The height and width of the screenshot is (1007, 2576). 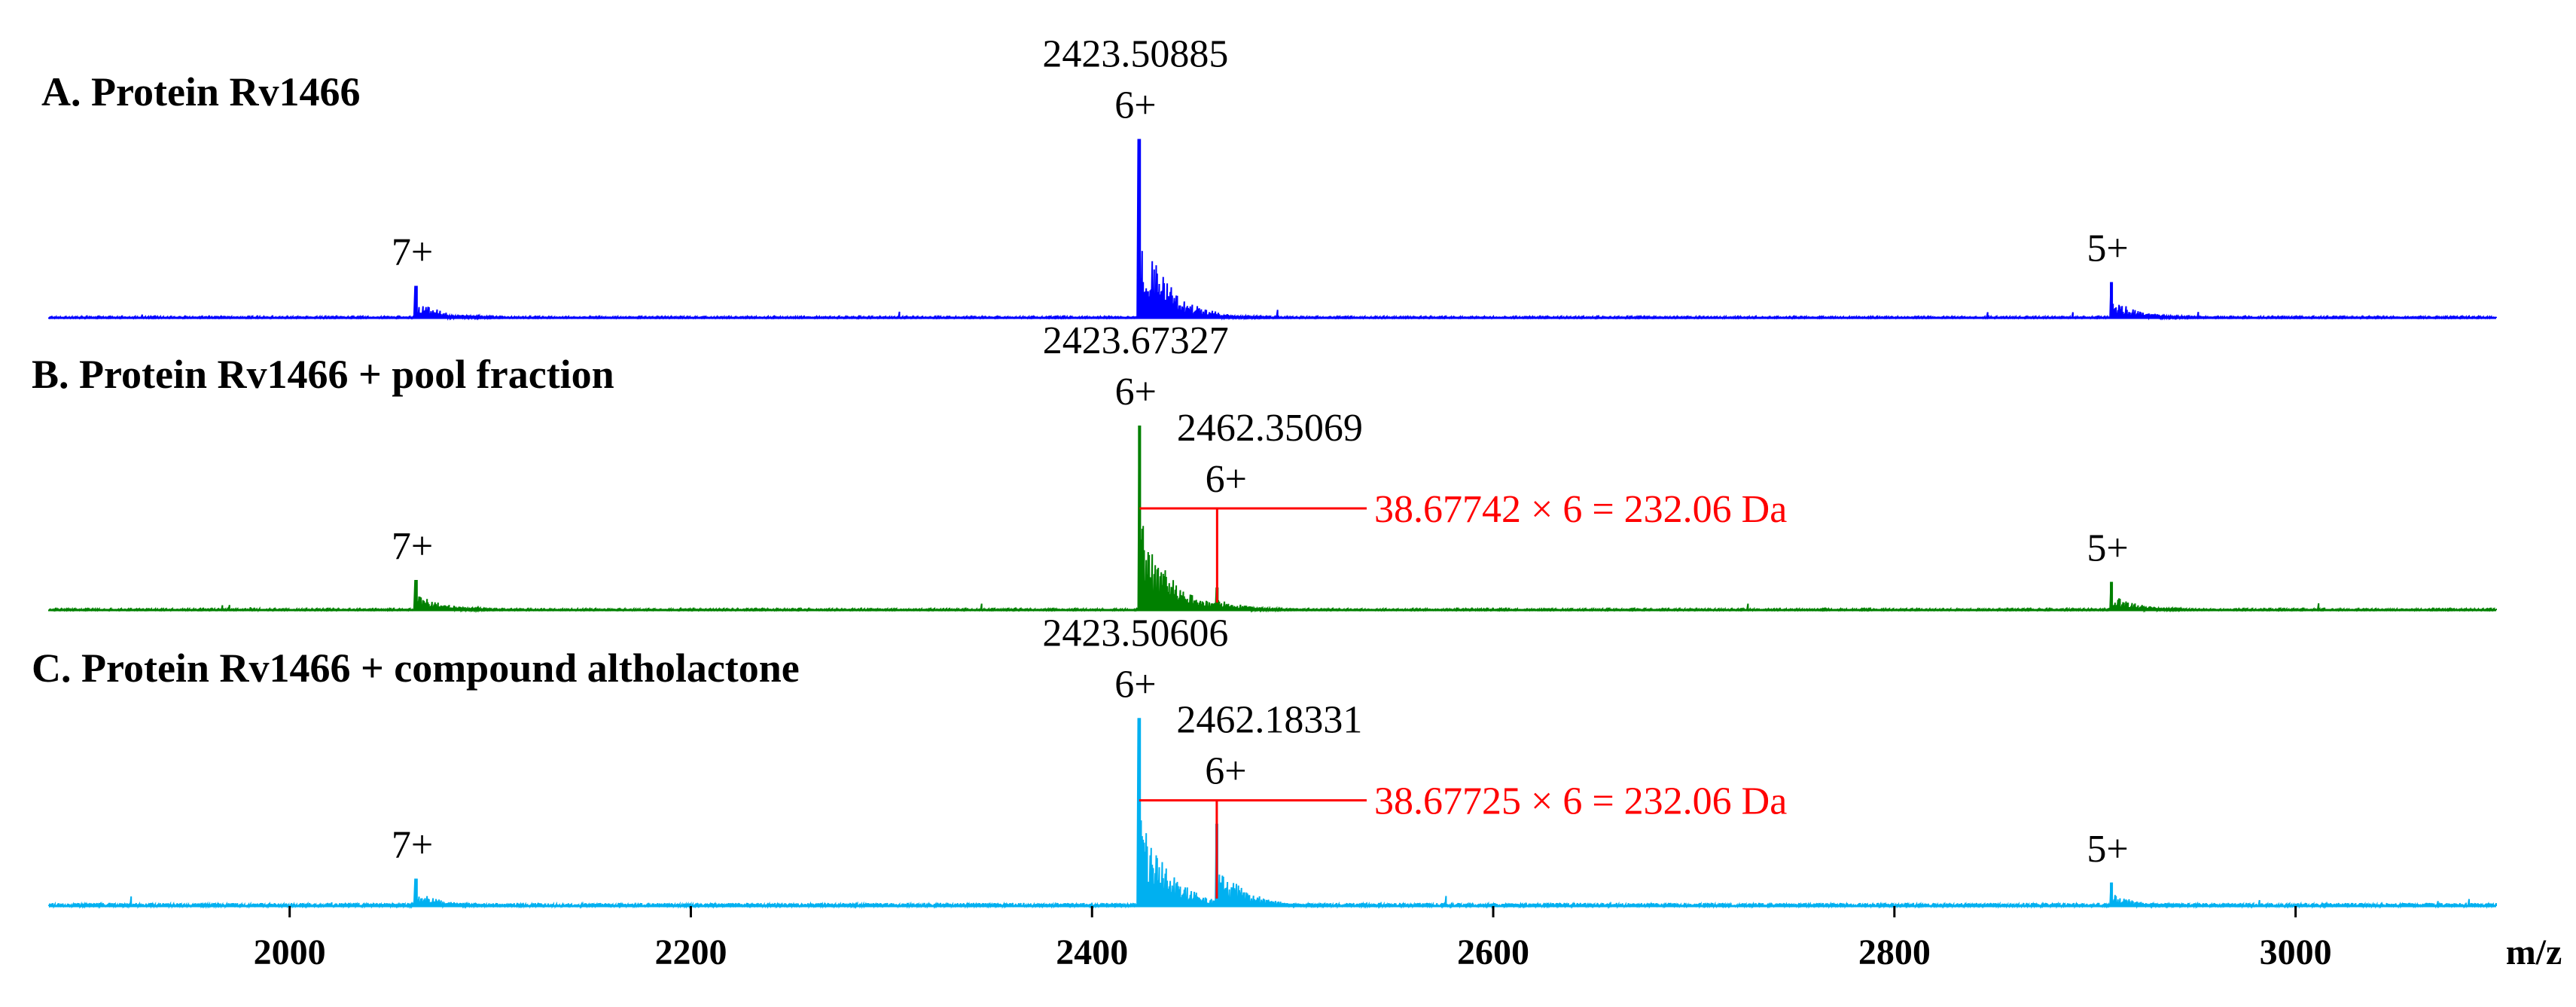 I want to click on mz-label: 2423.50885, so click(x=1135, y=55).